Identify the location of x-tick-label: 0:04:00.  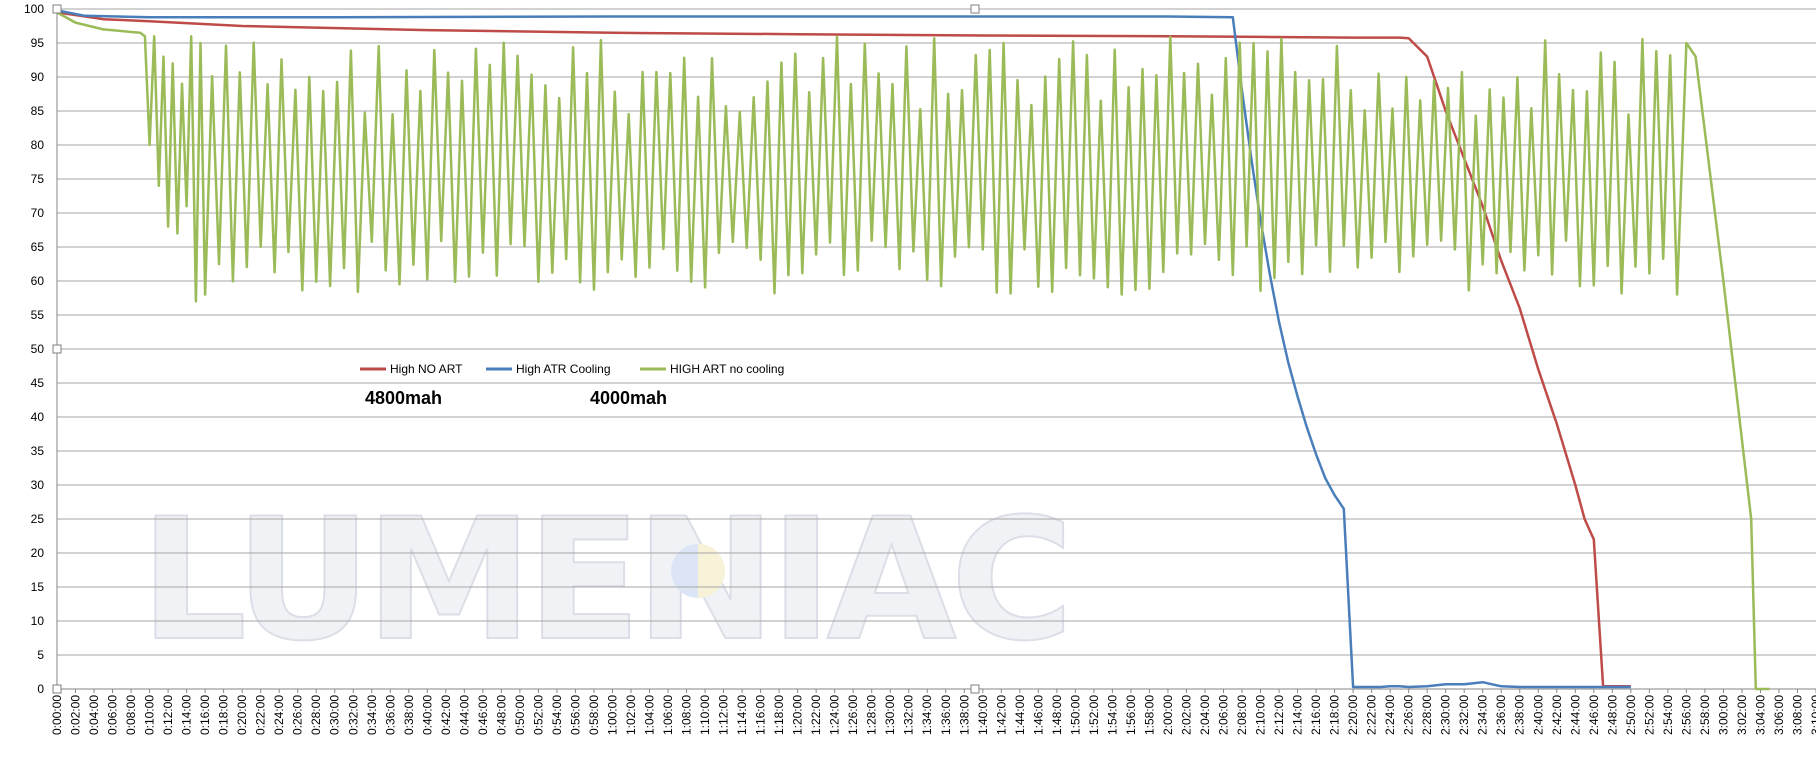
(94, 715).